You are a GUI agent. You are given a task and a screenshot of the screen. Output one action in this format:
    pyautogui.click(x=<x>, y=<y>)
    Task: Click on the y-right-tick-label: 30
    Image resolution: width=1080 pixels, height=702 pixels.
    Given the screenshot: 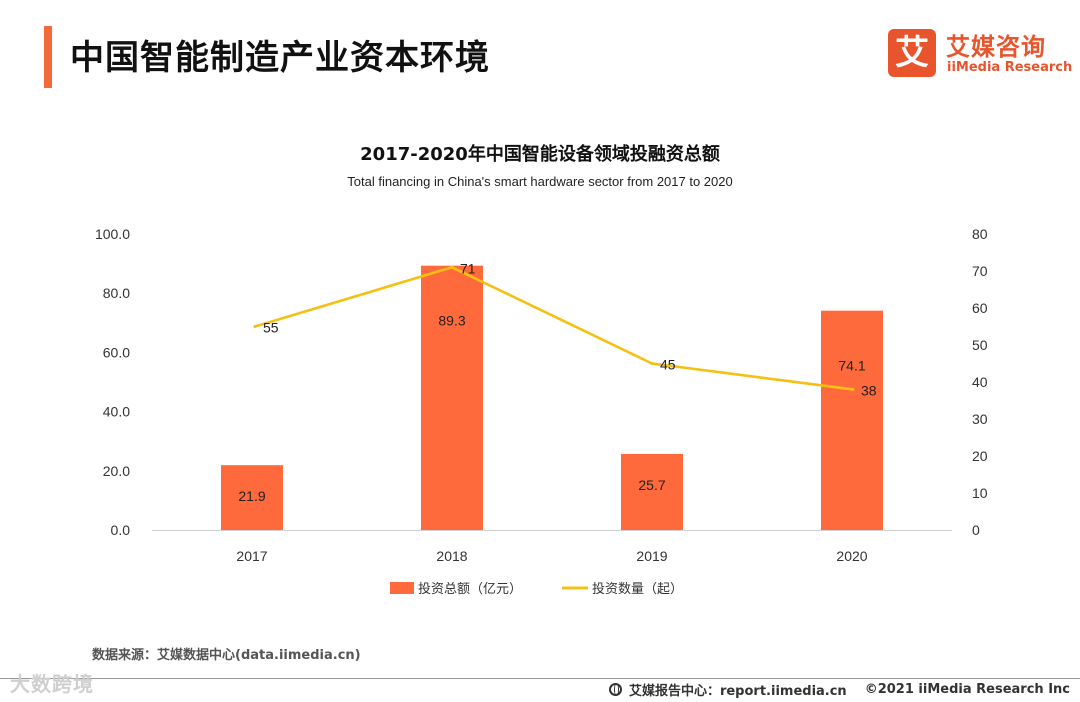 What is the action you would take?
    pyautogui.click(x=980, y=419)
    